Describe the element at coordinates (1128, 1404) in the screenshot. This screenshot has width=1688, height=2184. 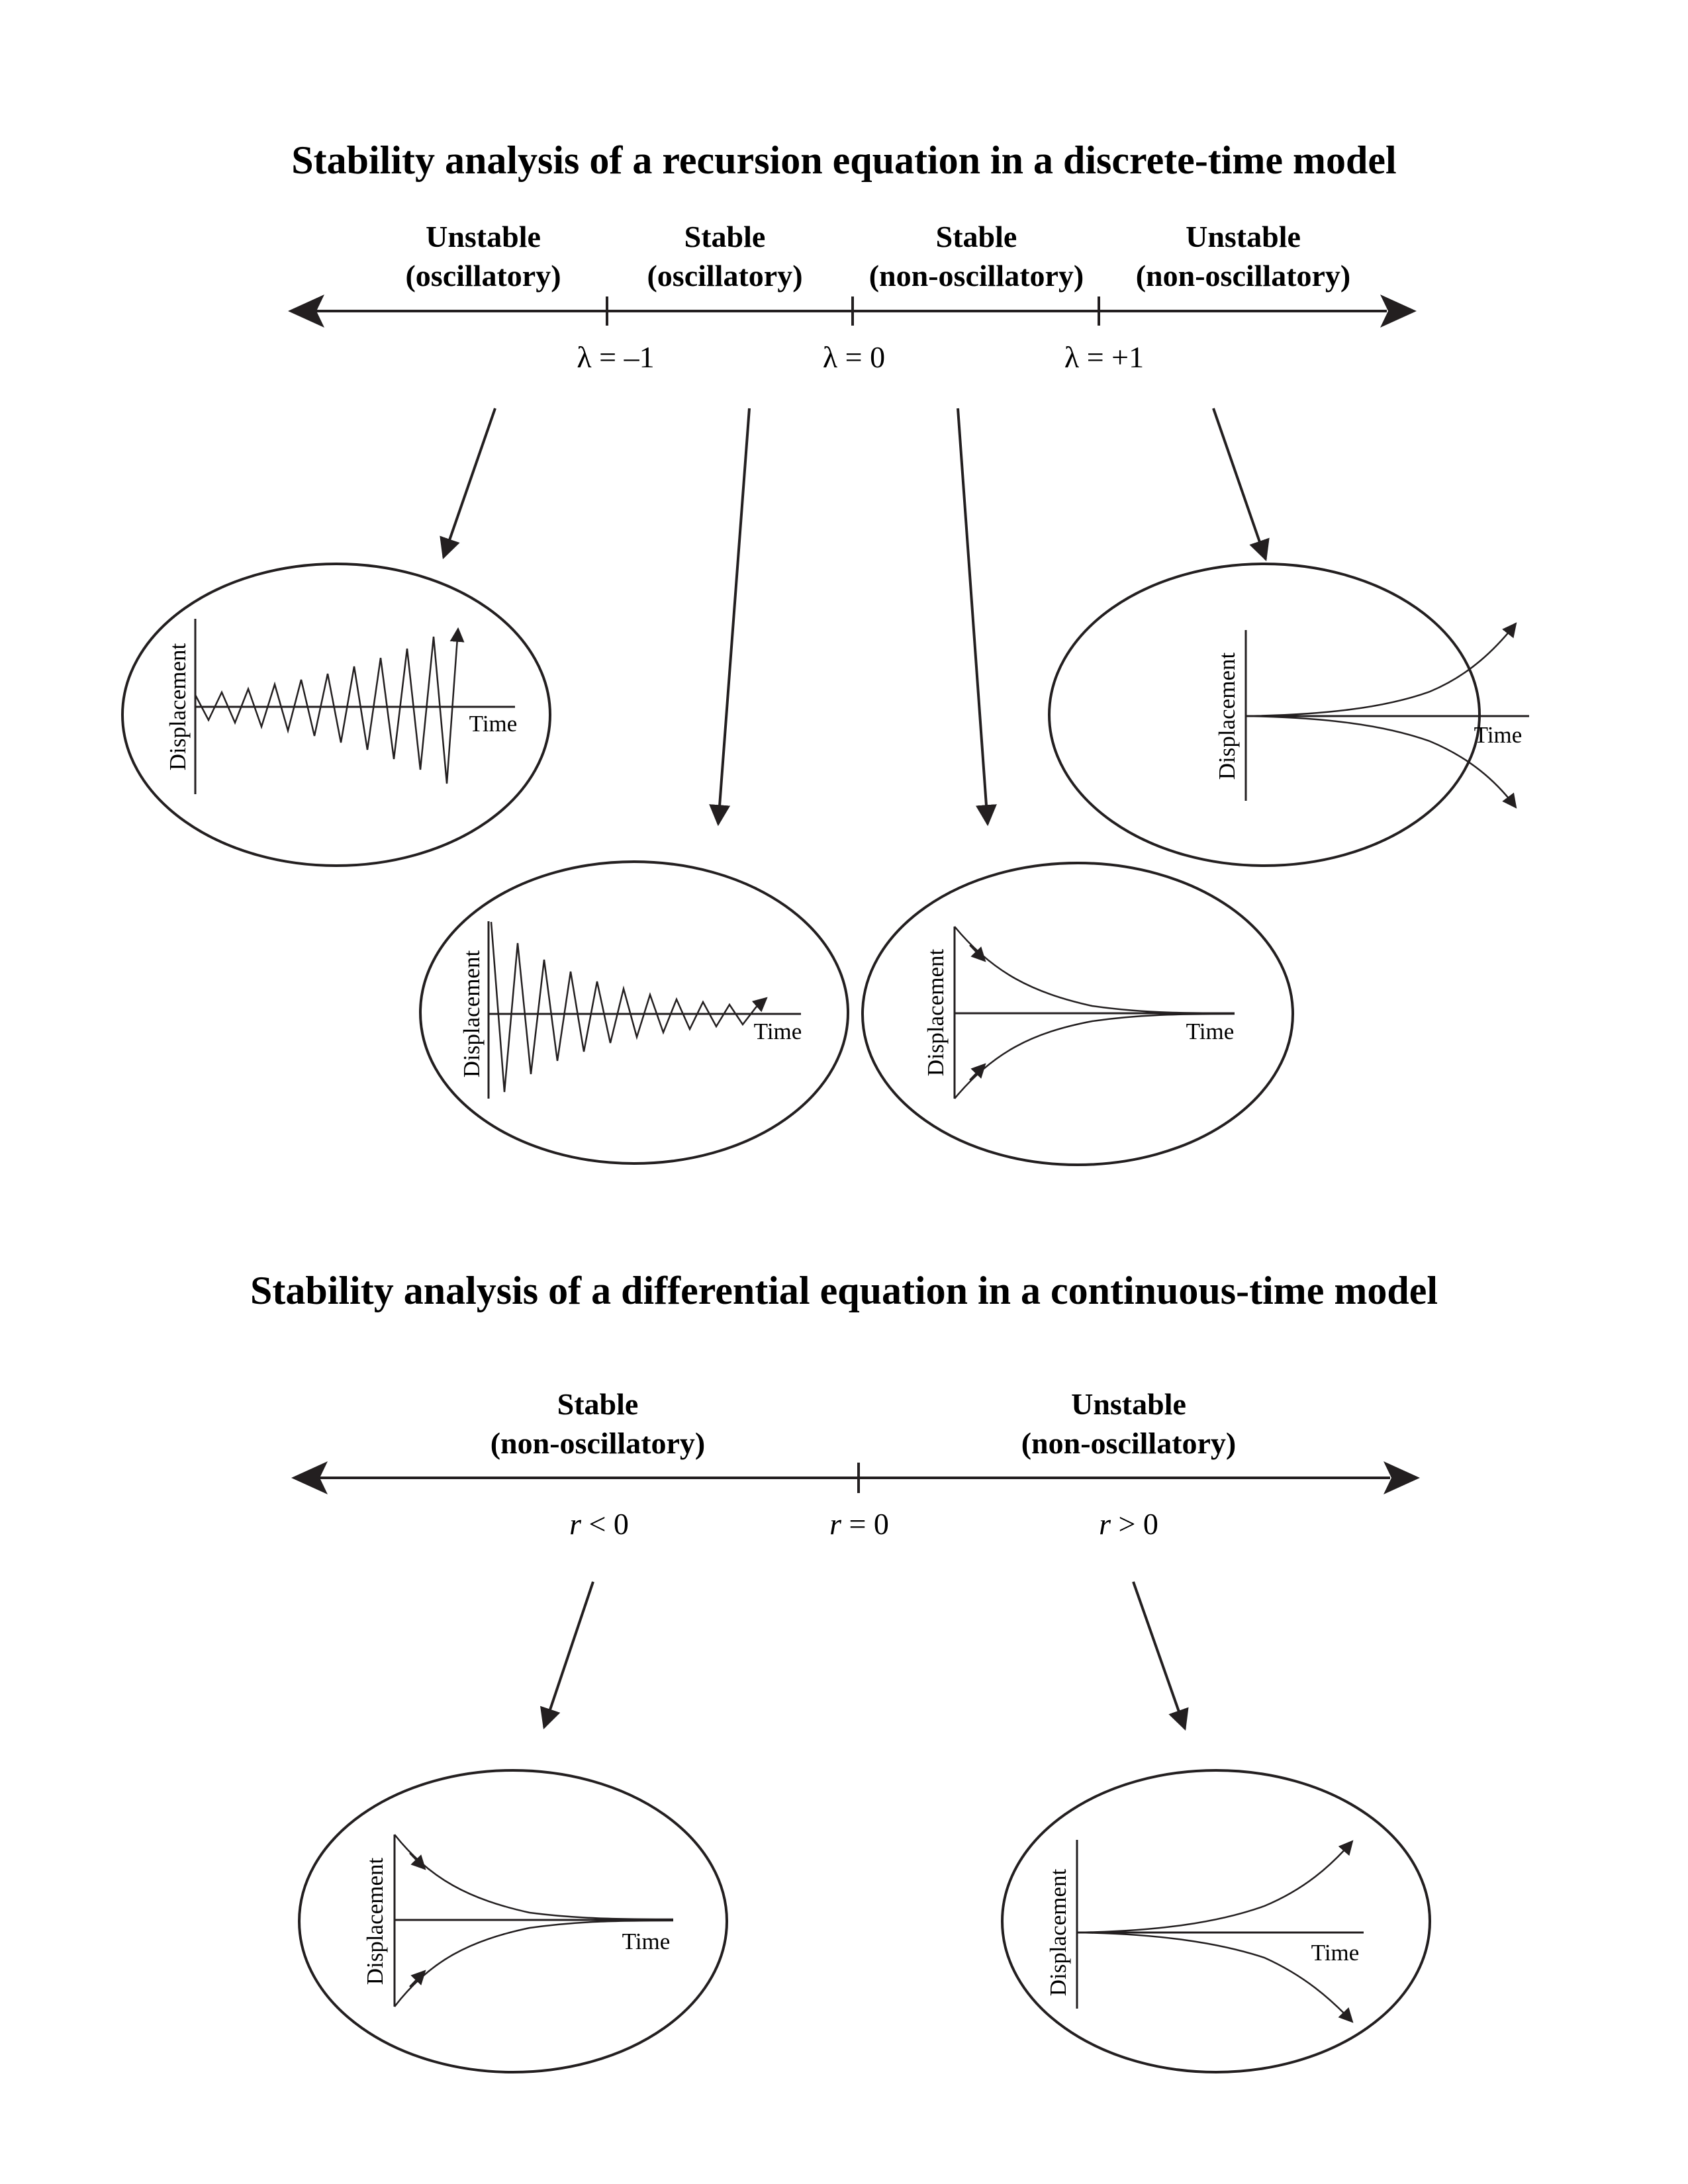
I see `region-label-unstable: Unstable` at that location.